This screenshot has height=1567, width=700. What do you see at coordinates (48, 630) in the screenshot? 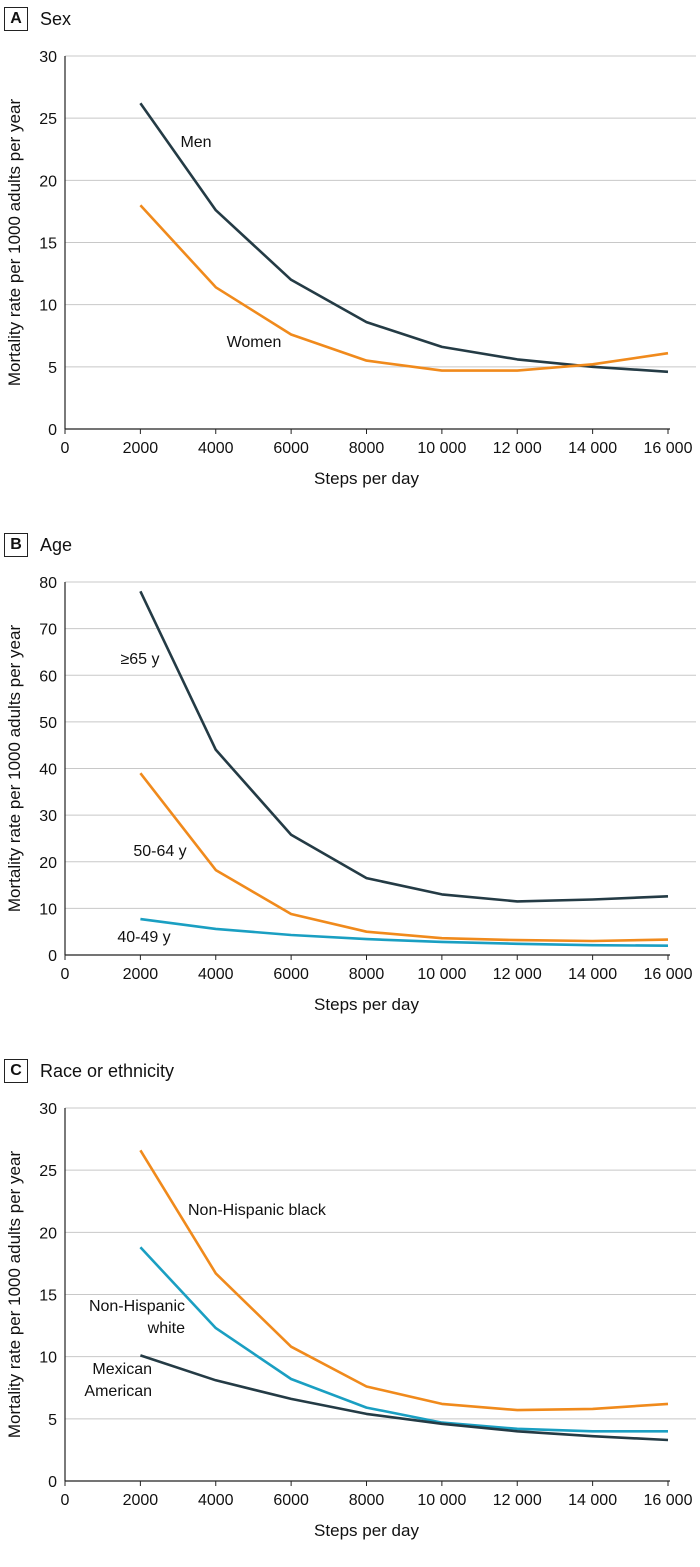
I see `y-tick-label: 70` at bounding box center [48, 630].